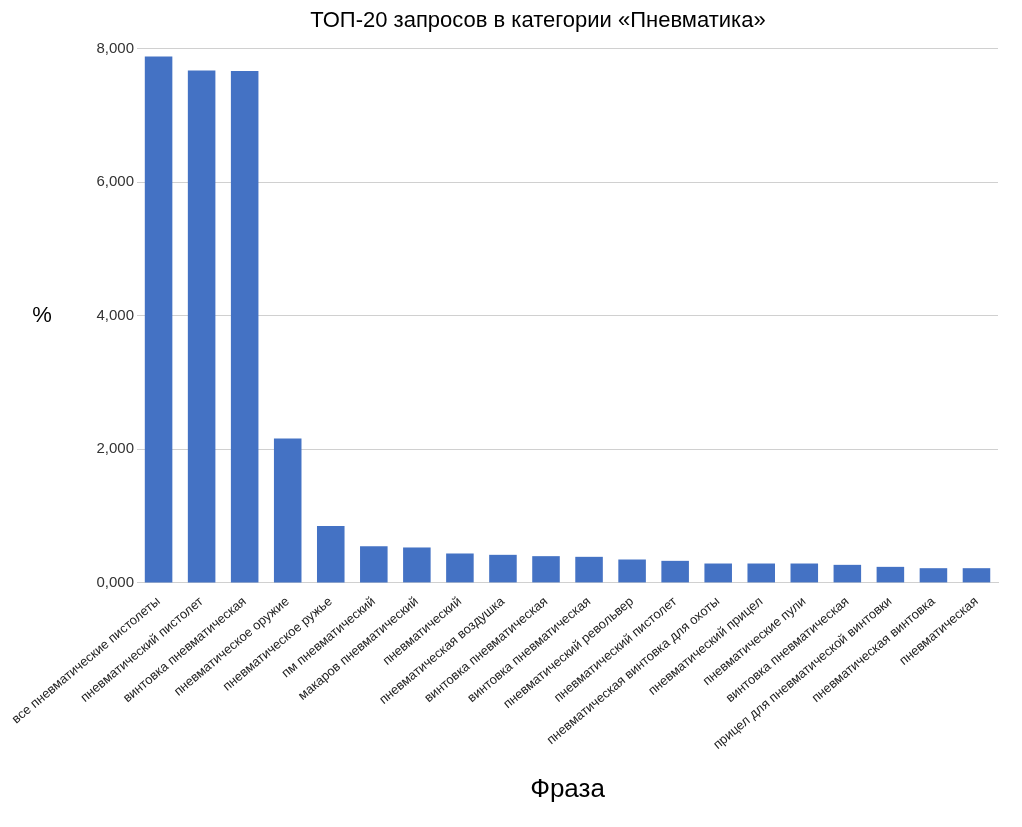  What do you see at coordinates (115, 181) in the screenshot?
I see `y-tick-label: 6,000` at bounding box center [115, 181].